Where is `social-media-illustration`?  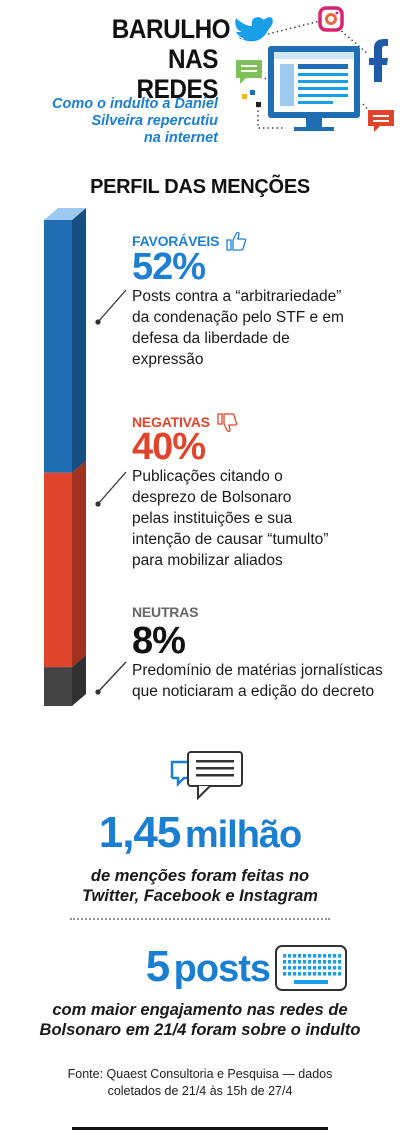
social-media-illustration is located at coordinates (314, 69).